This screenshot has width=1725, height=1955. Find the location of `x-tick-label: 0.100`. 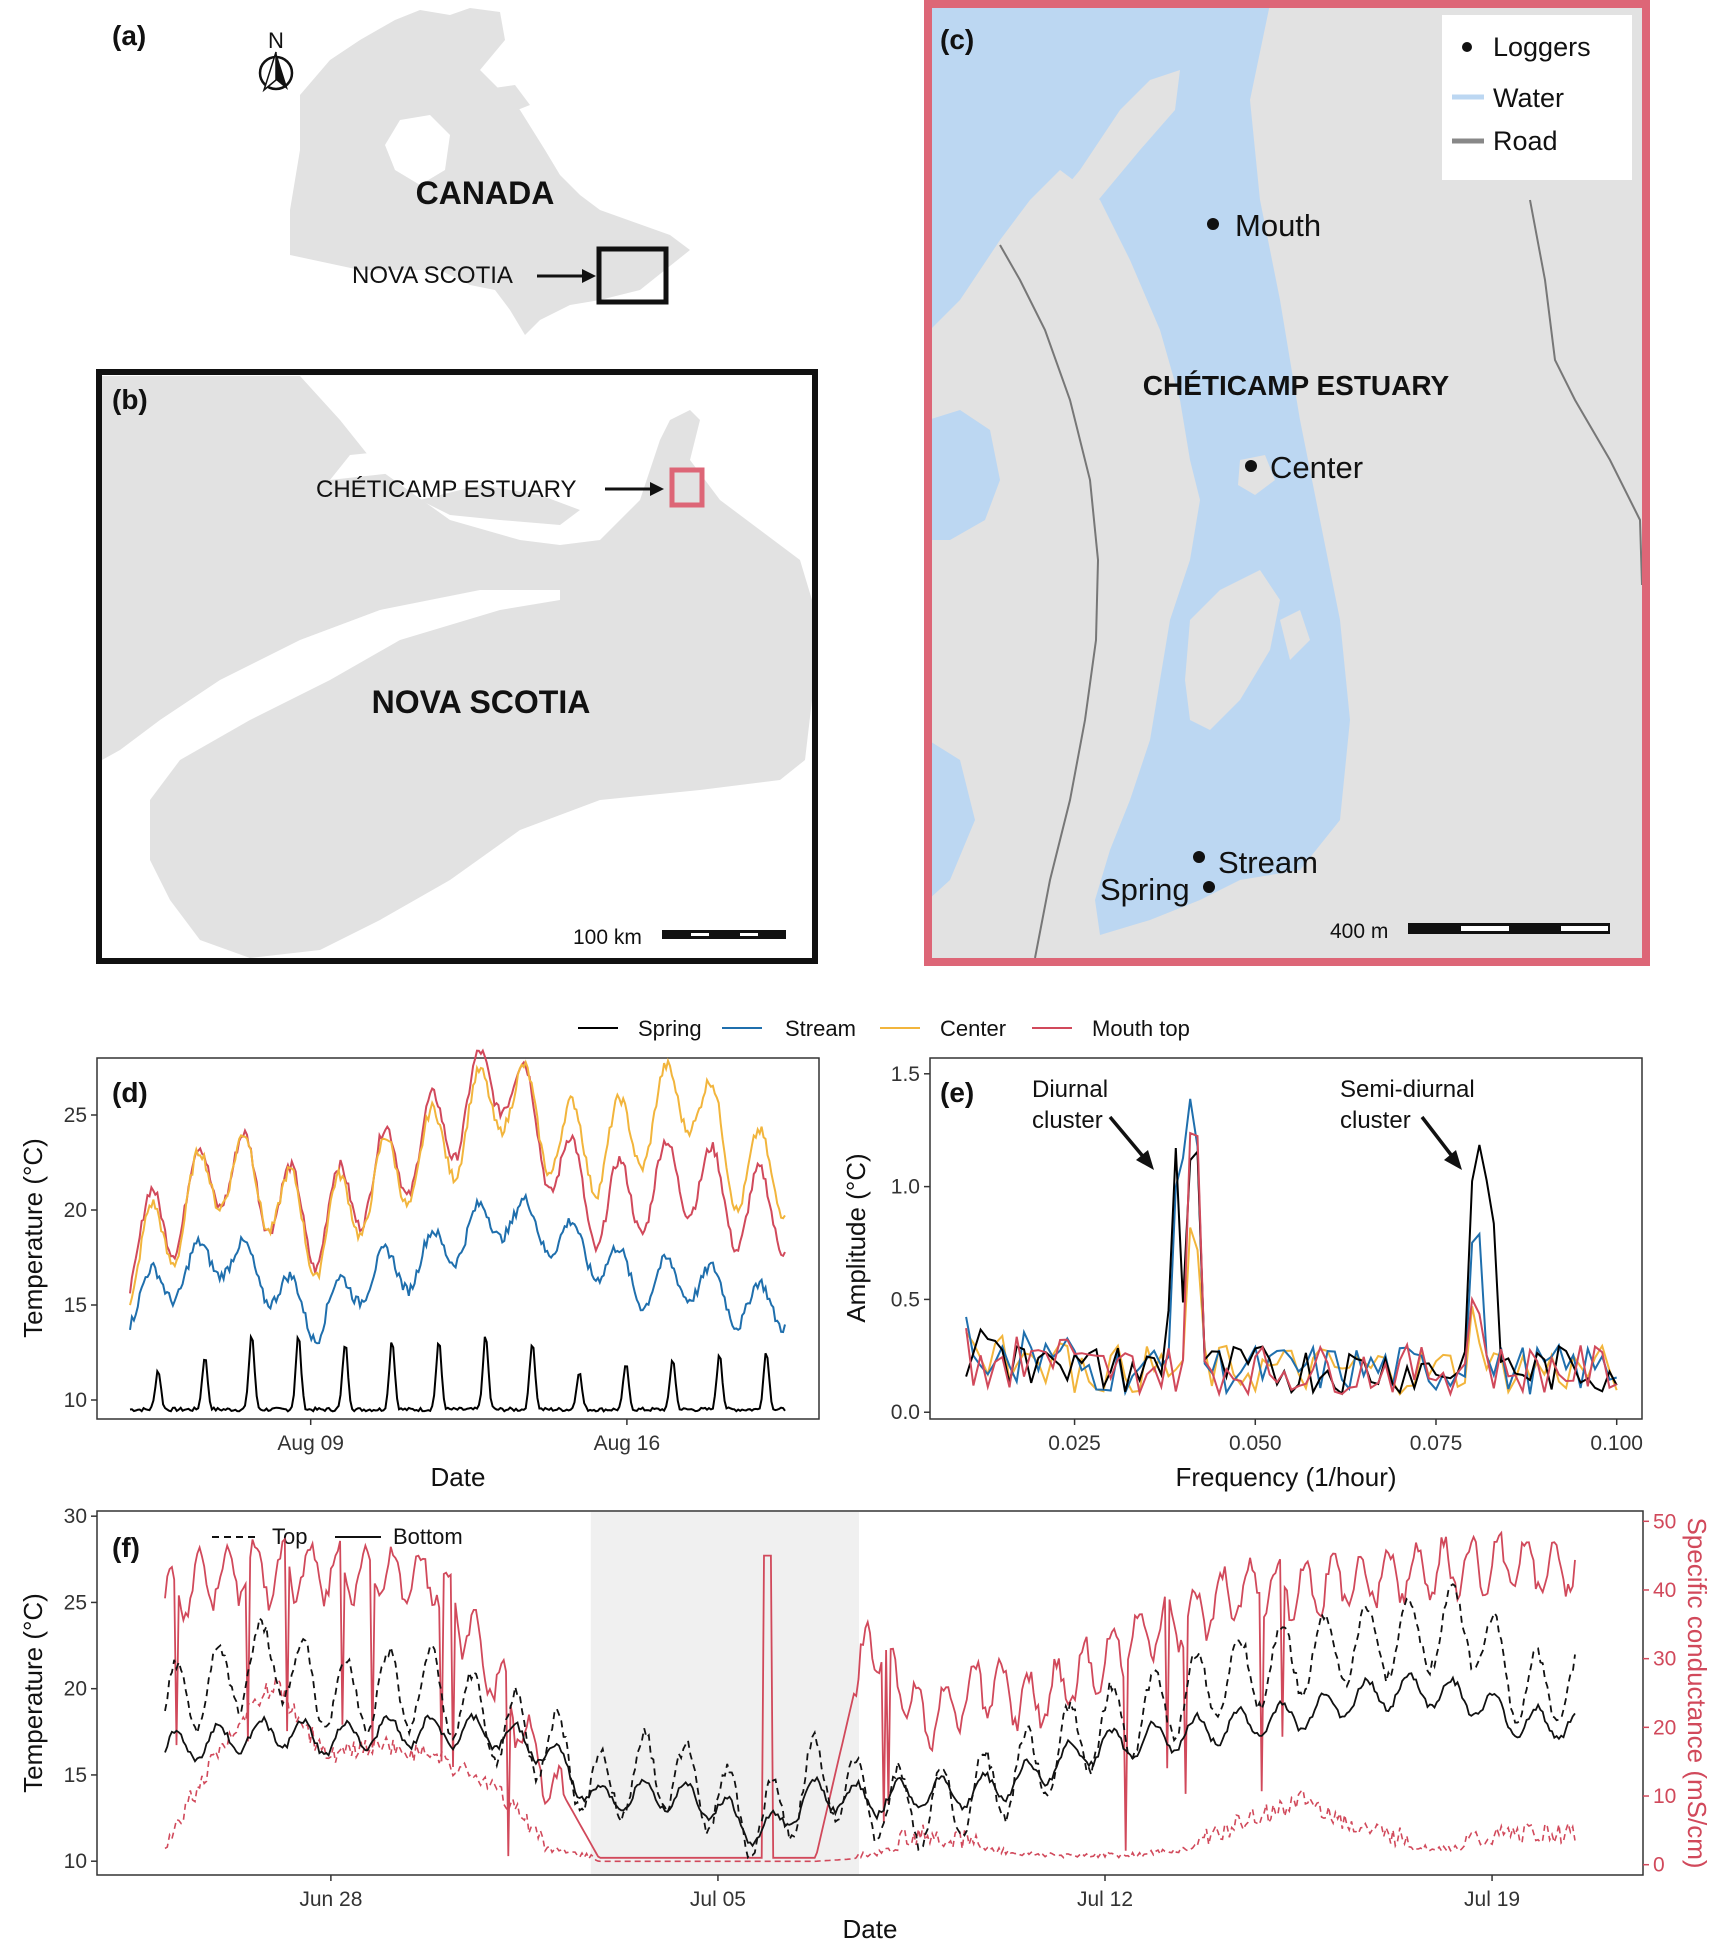

x-tick-label: 0.100 is located at coordinates (1616, 1443).